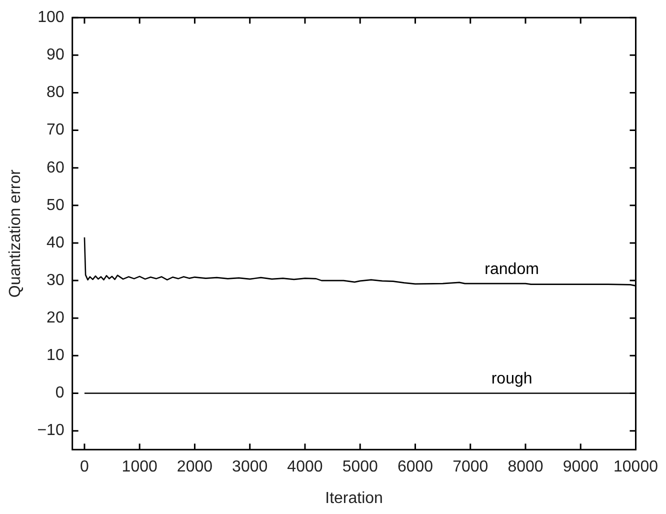  I want to click on y-tick-label: 30, so click(55, 280).